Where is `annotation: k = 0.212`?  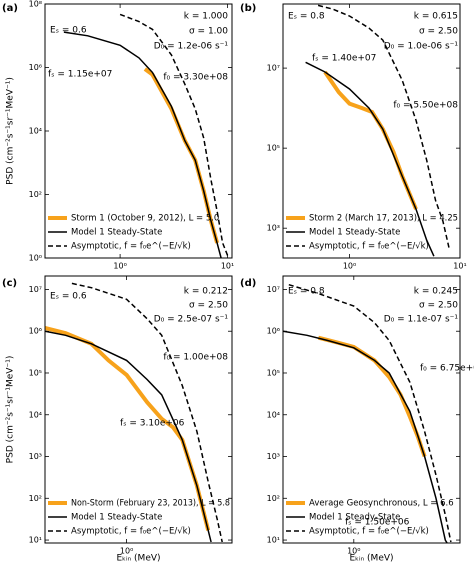
annotation: k = 0.212 is located at coordinates (206, 292).